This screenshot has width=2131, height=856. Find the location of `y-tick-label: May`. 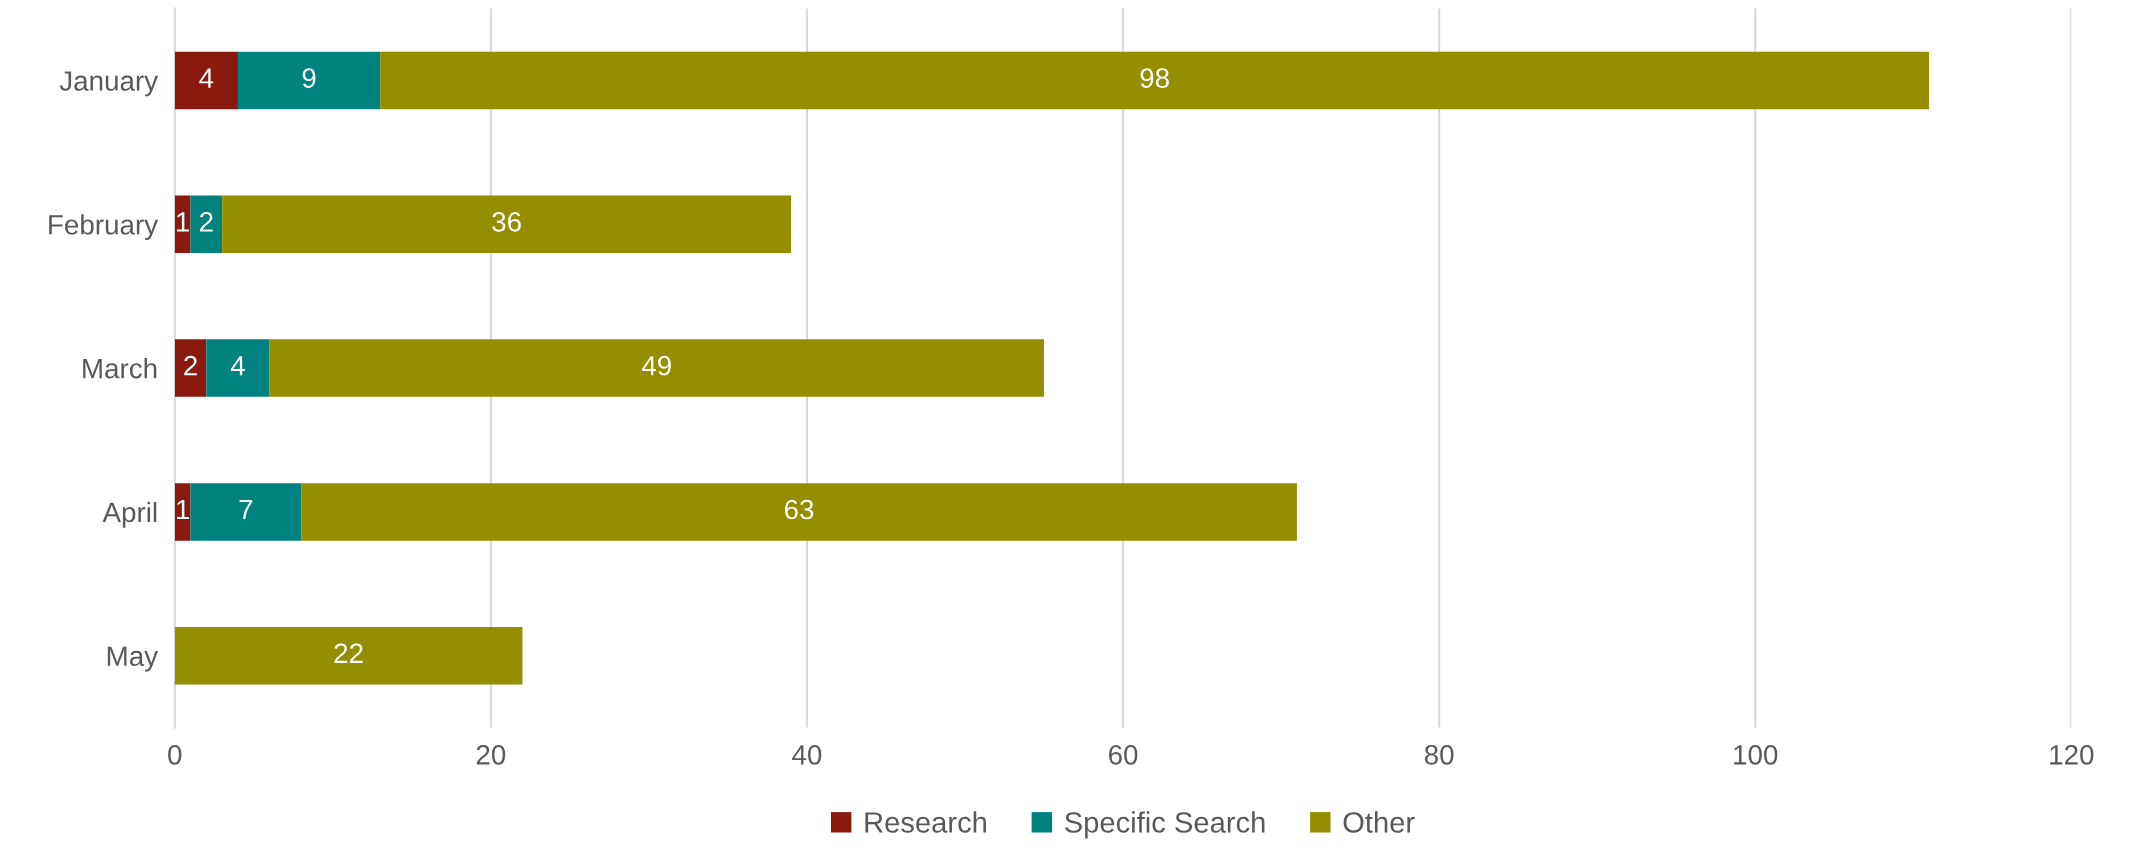

y-tick-label: May is located at coordinates (133, 659).